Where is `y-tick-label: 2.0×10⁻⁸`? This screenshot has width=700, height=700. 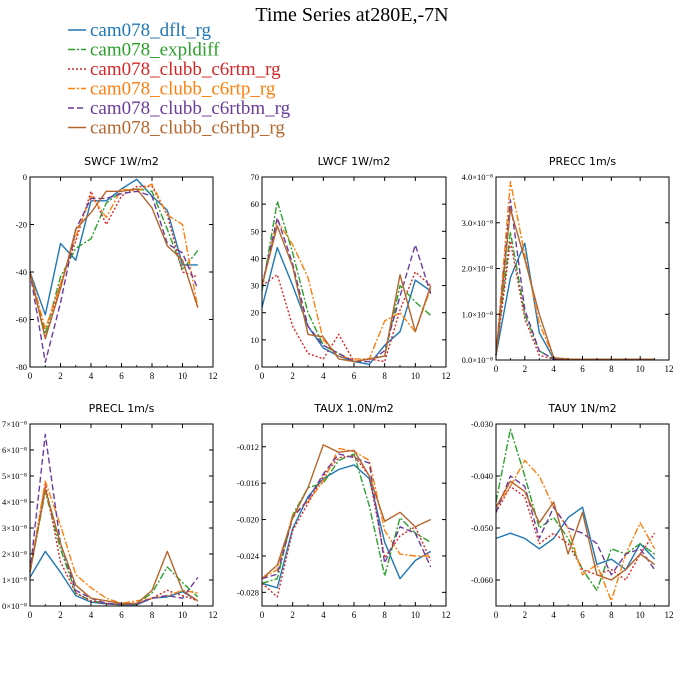
y-tick-label: 2.0×10⁻⁸ is located at coordinates (477, 269).